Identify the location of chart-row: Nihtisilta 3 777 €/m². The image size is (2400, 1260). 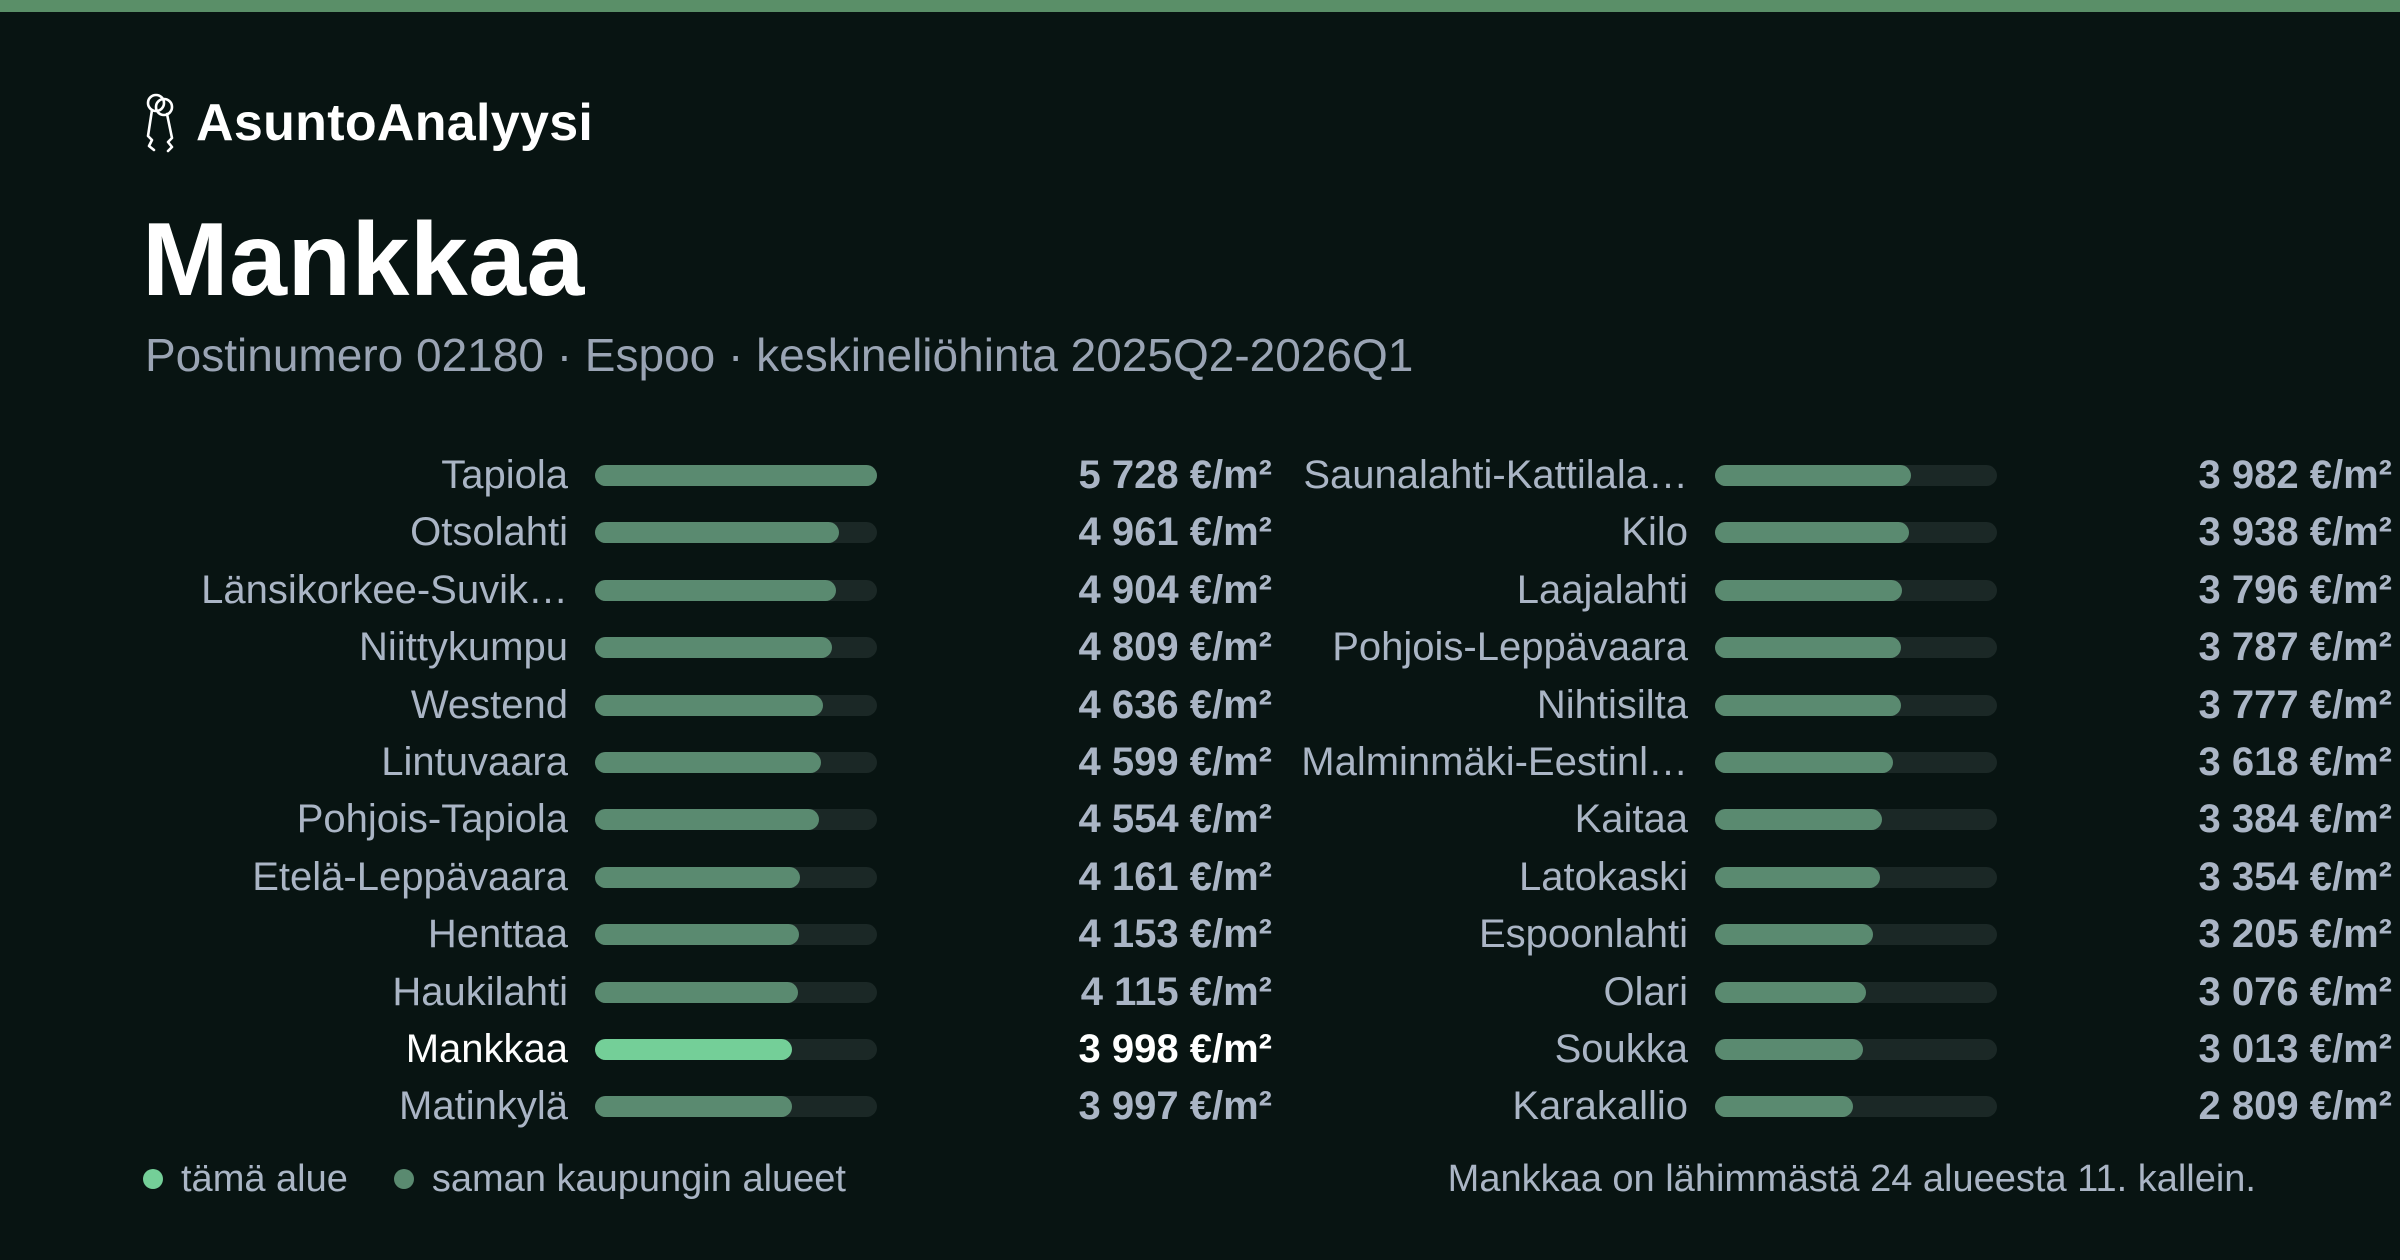
(1816, 705).